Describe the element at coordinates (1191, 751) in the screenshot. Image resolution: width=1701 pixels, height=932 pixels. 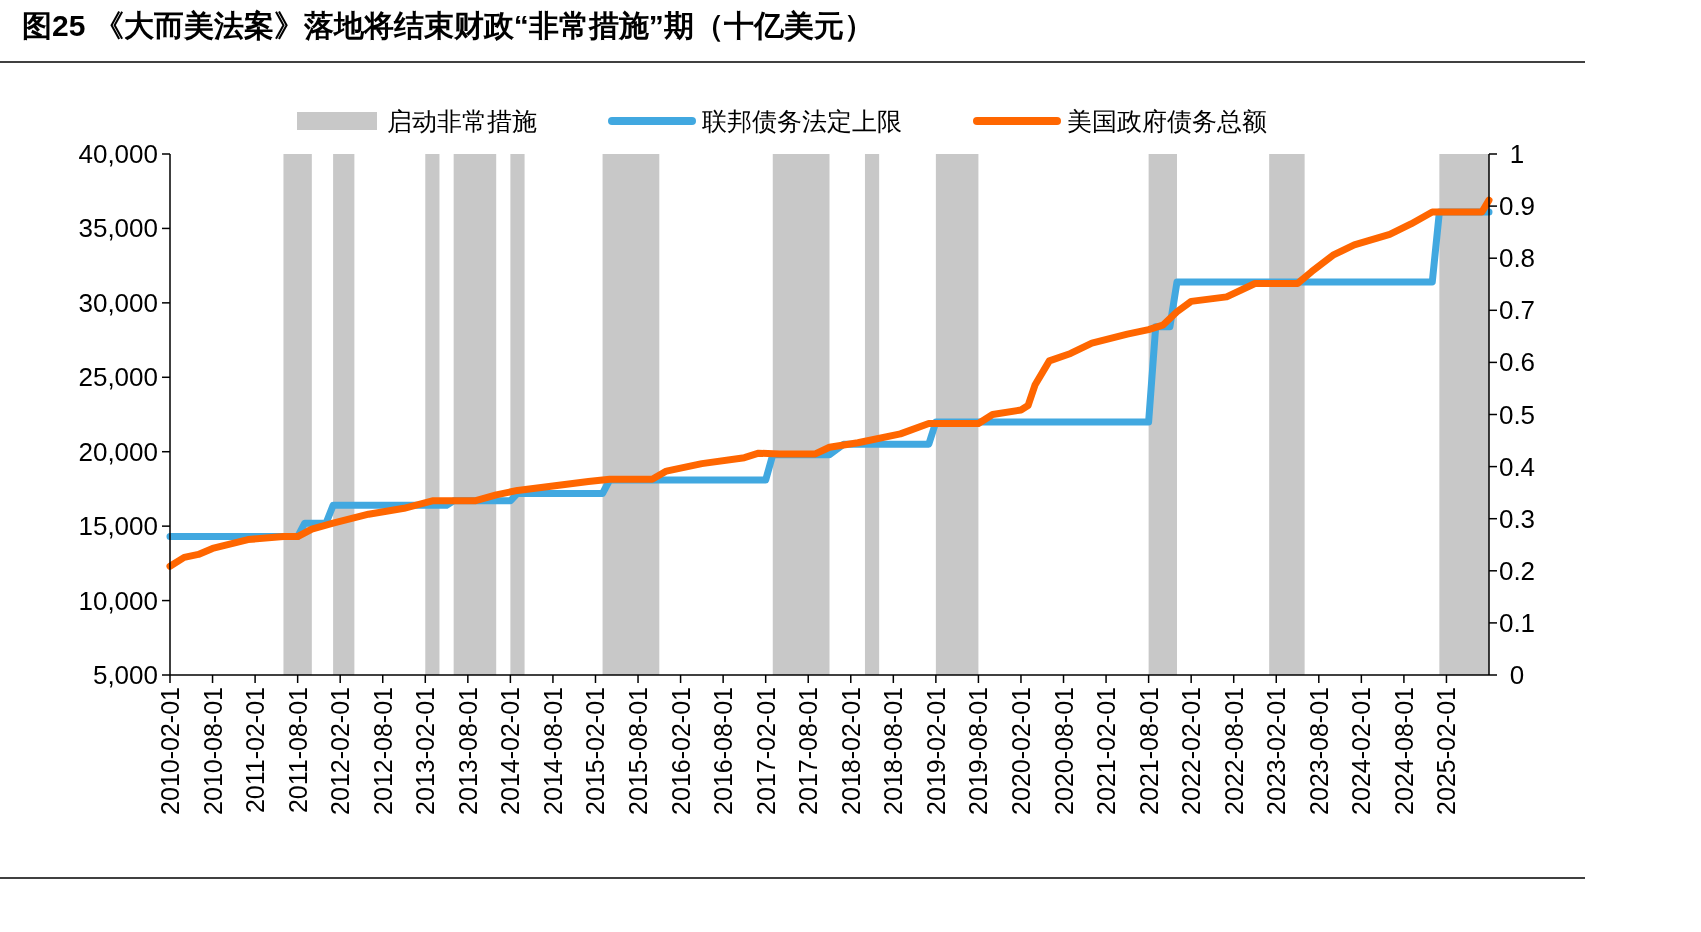
I see `x-tick-label: 2022-02-01` at that location.